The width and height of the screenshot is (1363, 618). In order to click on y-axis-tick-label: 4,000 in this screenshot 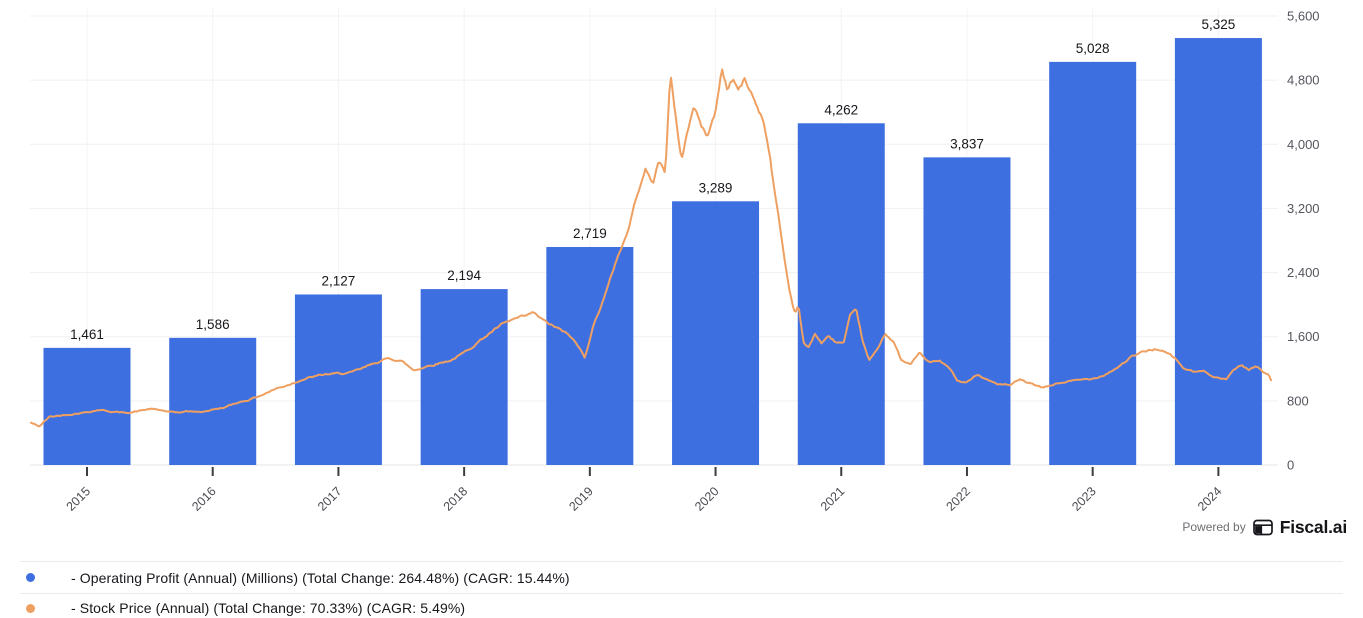, I will do `click(1303, 144)`.